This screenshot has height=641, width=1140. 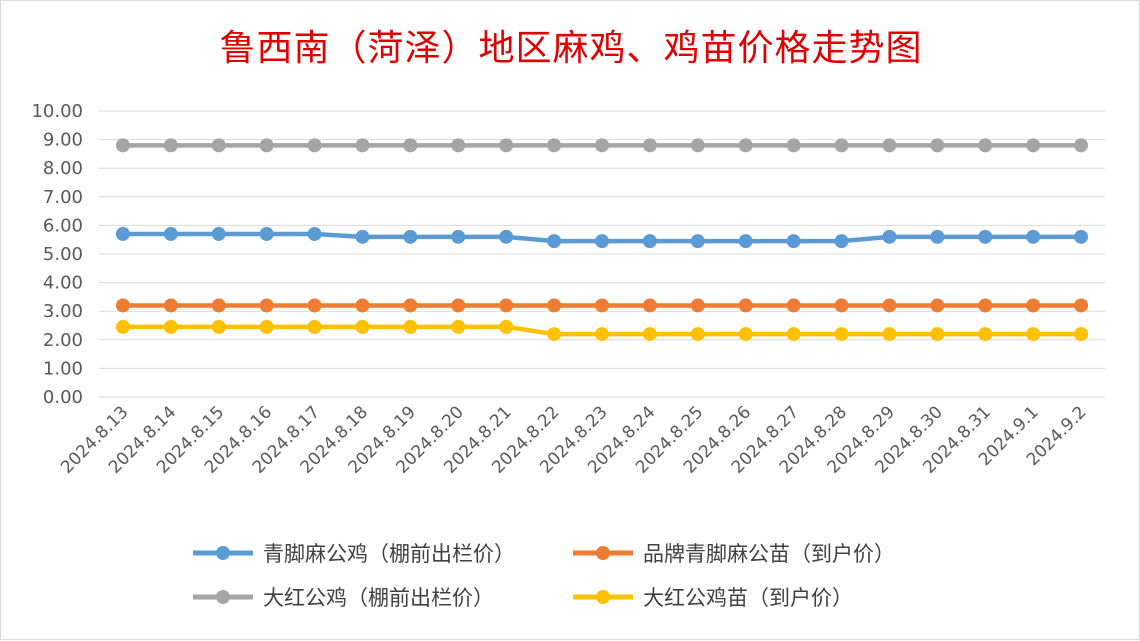 What do you see at coordinates (378, 598) in the screenshot?
I see `legend-label: 大红公鸡（棚前出栏价）` at bounding box center [378, 598].